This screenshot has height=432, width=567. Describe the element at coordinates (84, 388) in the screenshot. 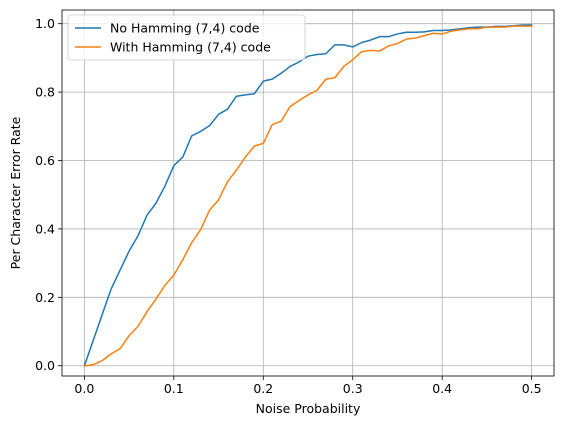

I see `x-tick-label: 0.0` at that location.